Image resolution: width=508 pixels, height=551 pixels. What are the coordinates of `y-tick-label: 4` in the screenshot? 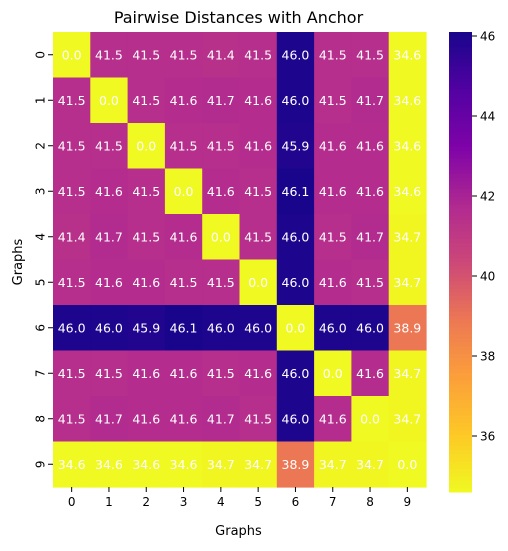 It's located at (41, 237).